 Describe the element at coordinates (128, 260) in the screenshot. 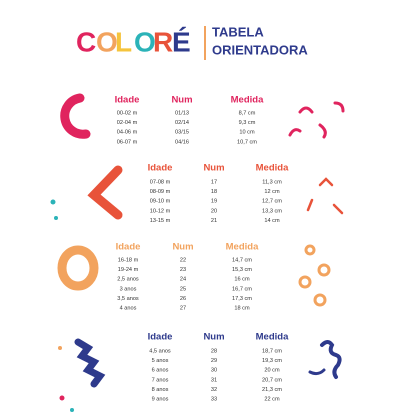

I see `cell: 16-18 m` at that location.